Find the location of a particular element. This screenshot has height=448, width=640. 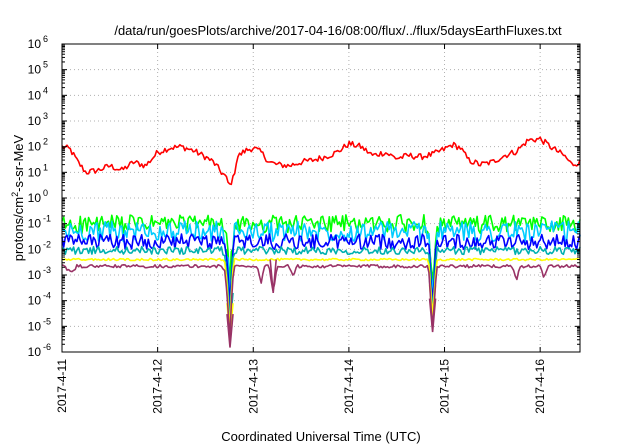

x-tick-label: 2017-4-14 is located at coordinates (349, 386).